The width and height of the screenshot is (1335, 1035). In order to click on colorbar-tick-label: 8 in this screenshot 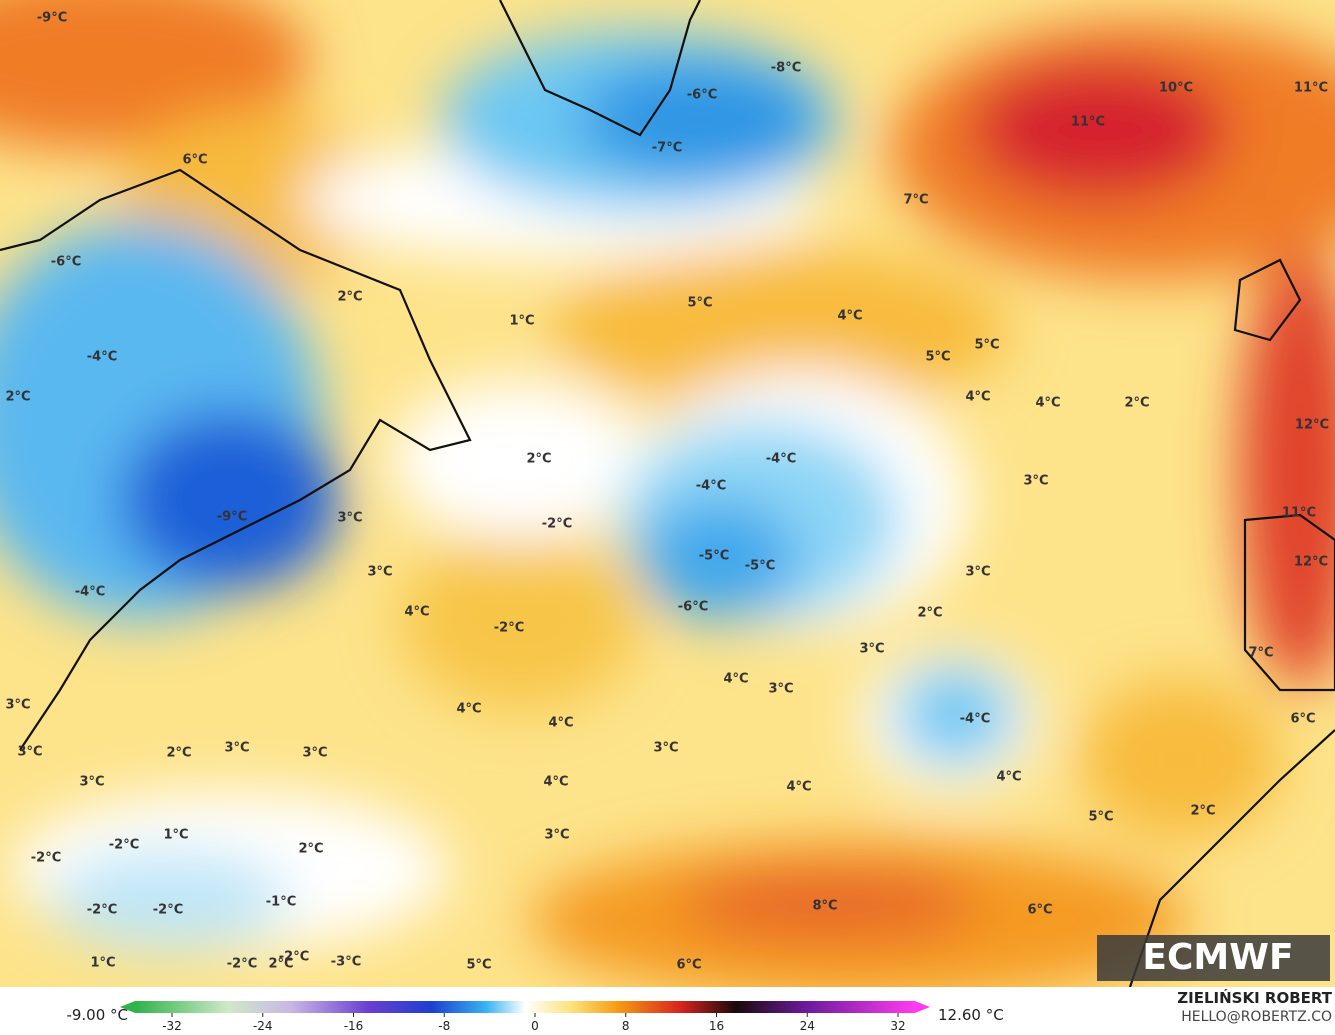, I will do `click(626, 1026)`.